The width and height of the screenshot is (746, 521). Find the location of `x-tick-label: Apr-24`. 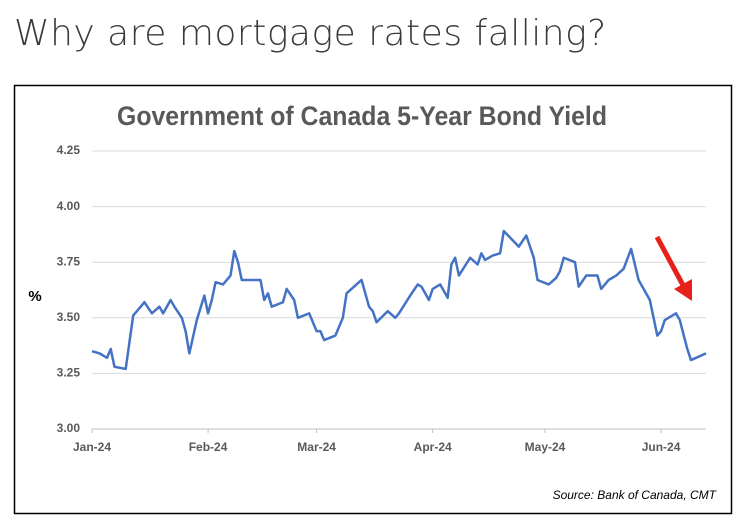

x-tick-label: Apr-24 is located at coordinates (433, 447).